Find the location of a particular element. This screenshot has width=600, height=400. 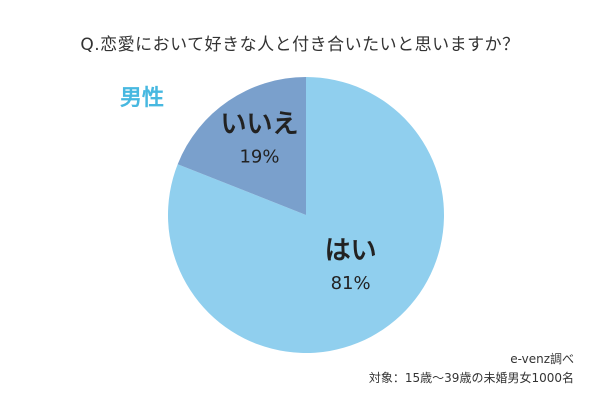

chart-title: Q.恋愛において好きな人と付き合いたいと思いますか？ is located at coordinates (300, 45).